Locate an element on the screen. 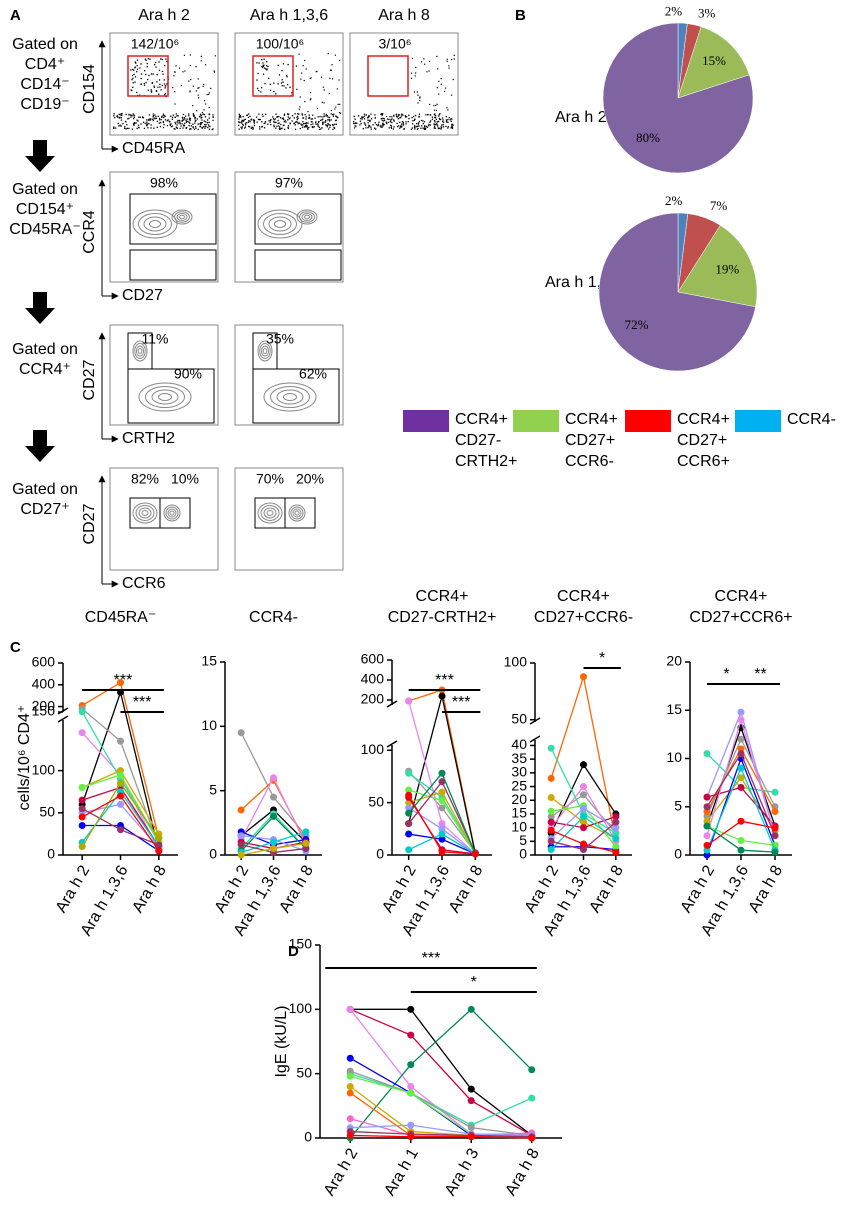 This screenshot has width=842, height=1206. x-tick-label: Ara h 2 is located at coordinates (341, 1172).